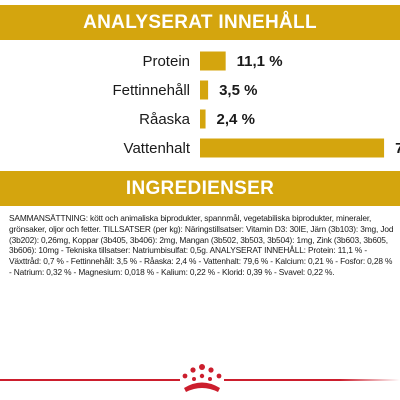 The width and height of the screenshot is (400, 400). I want to click on category-label: Råaska, so click(165, 119).